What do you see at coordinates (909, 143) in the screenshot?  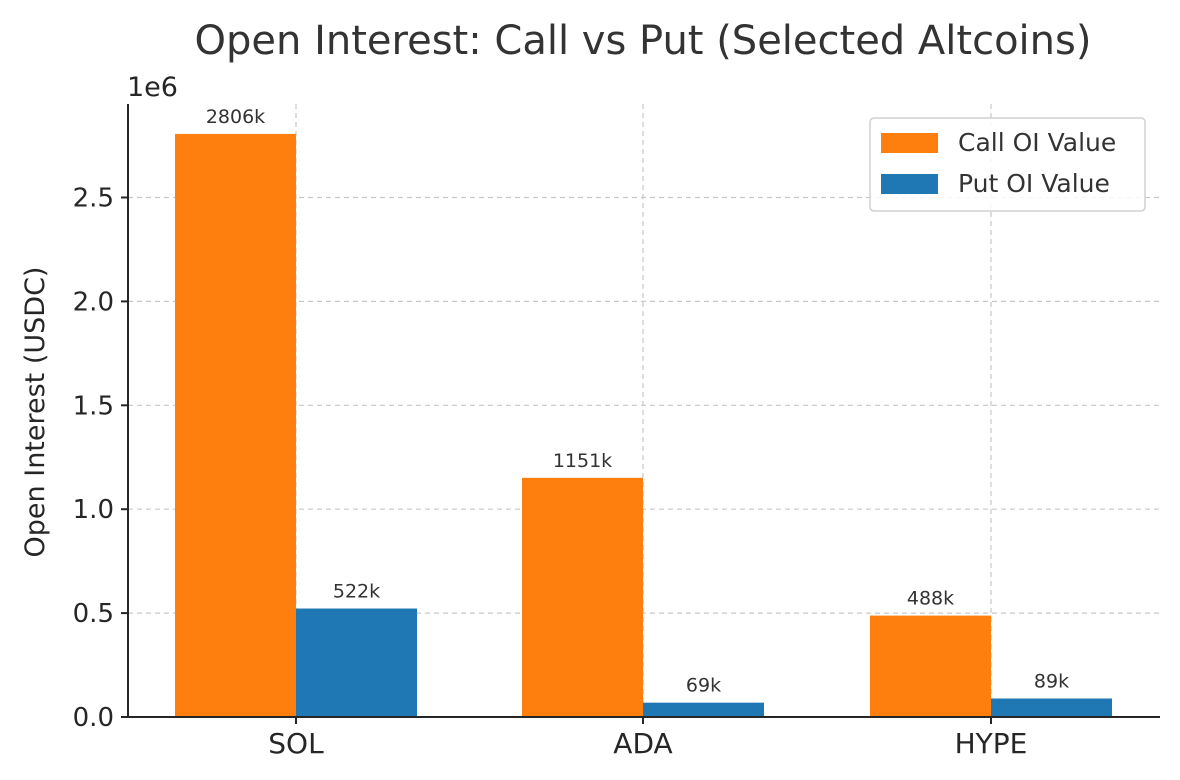 I see `legend-swatch-call` at bounding box center [909, 143].